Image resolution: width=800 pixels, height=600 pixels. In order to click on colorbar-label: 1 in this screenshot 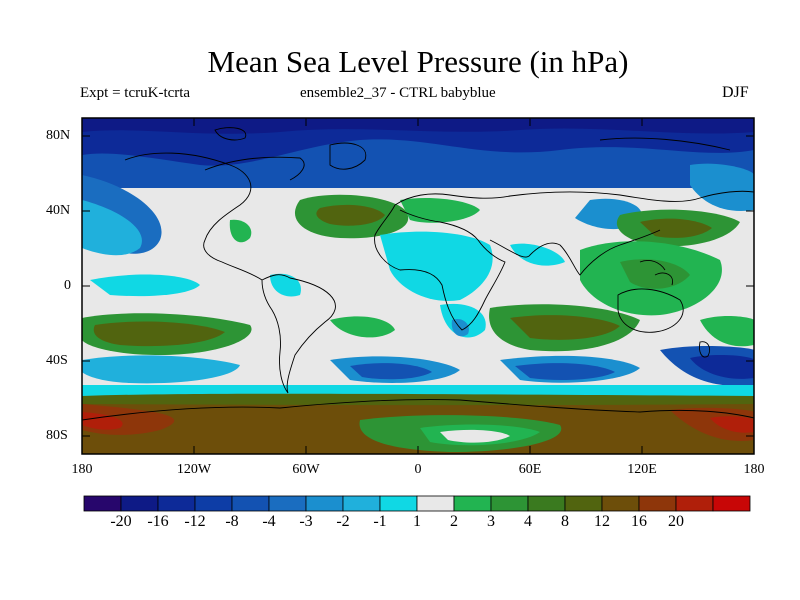, I will do `click(417, 521)`.